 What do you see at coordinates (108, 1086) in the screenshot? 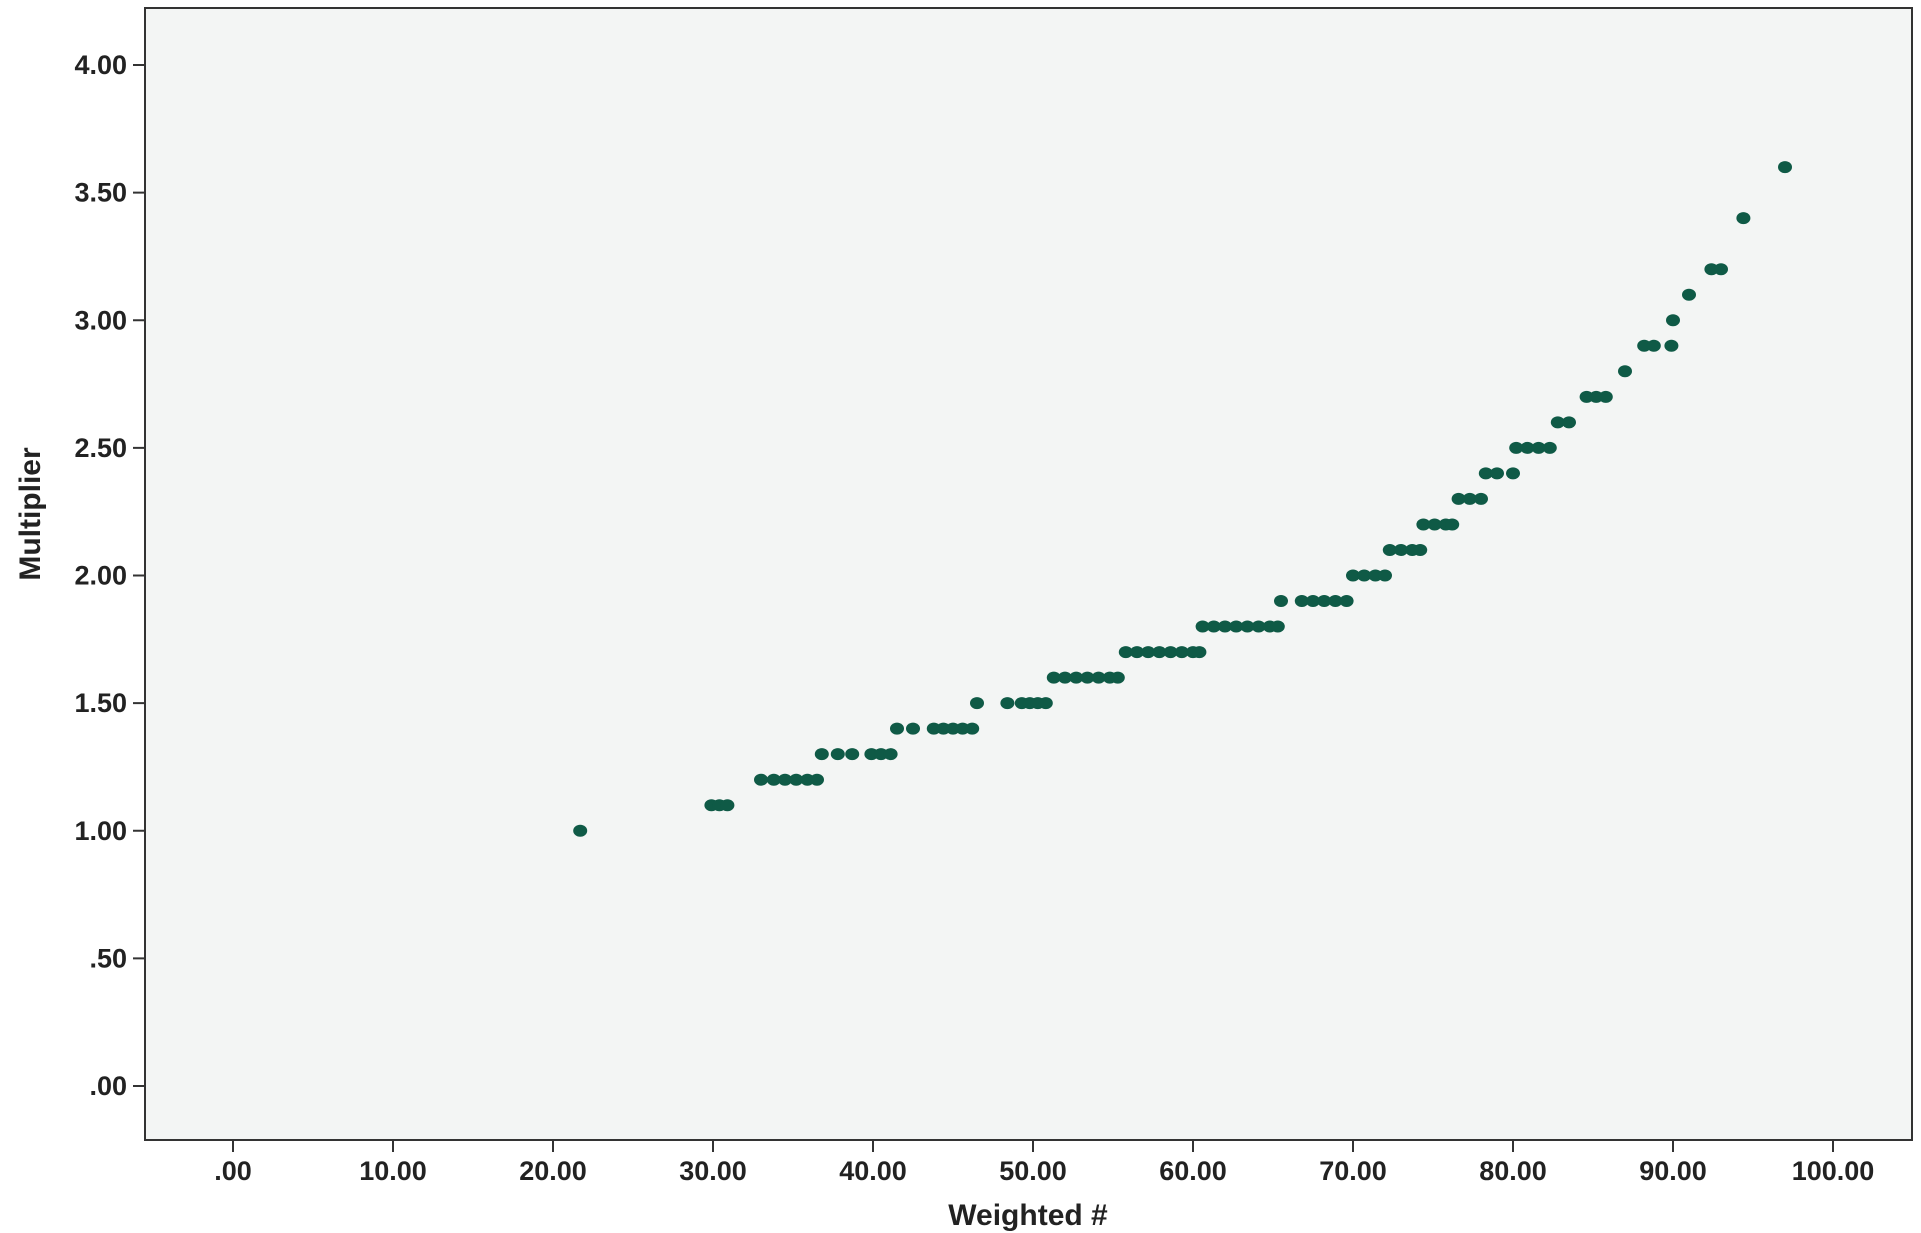
I see `y-tick-label: .00` at bounding box center [108, 1086].